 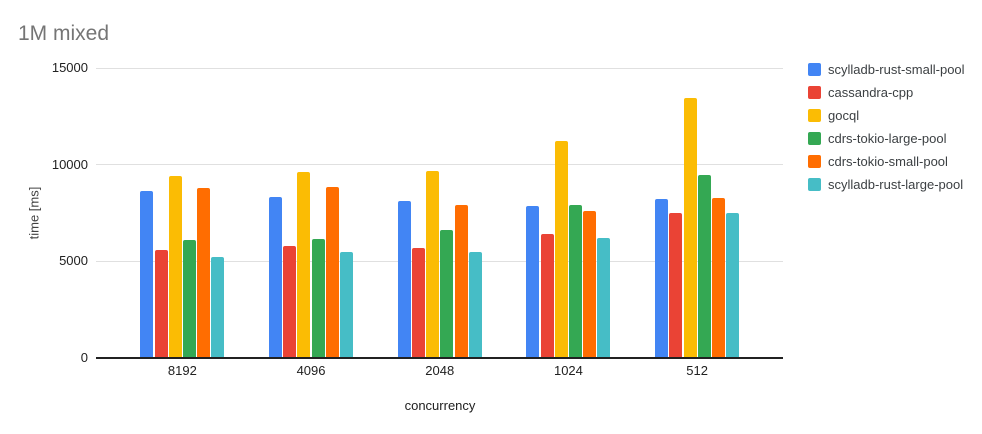 I want to click on bar-gocql-2048, so click(x=433, y=264).